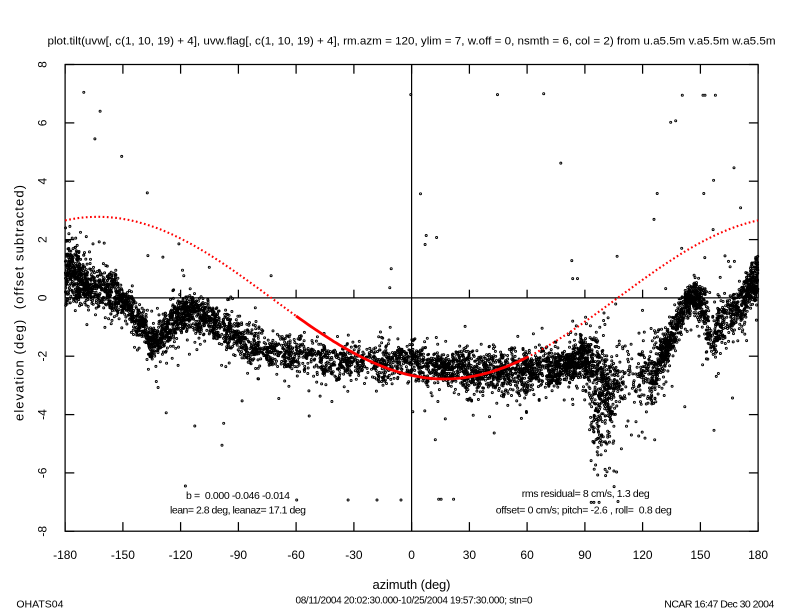  I want to click on svg-text: -8, so click(43, 531).